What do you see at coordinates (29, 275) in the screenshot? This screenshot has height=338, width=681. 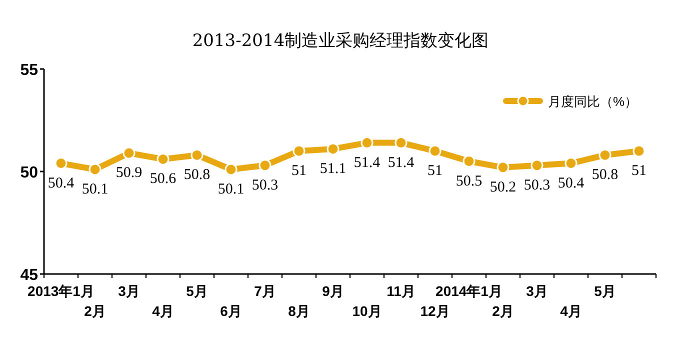 I see `y-tick-label: 45` at bounding box center [29, 275].